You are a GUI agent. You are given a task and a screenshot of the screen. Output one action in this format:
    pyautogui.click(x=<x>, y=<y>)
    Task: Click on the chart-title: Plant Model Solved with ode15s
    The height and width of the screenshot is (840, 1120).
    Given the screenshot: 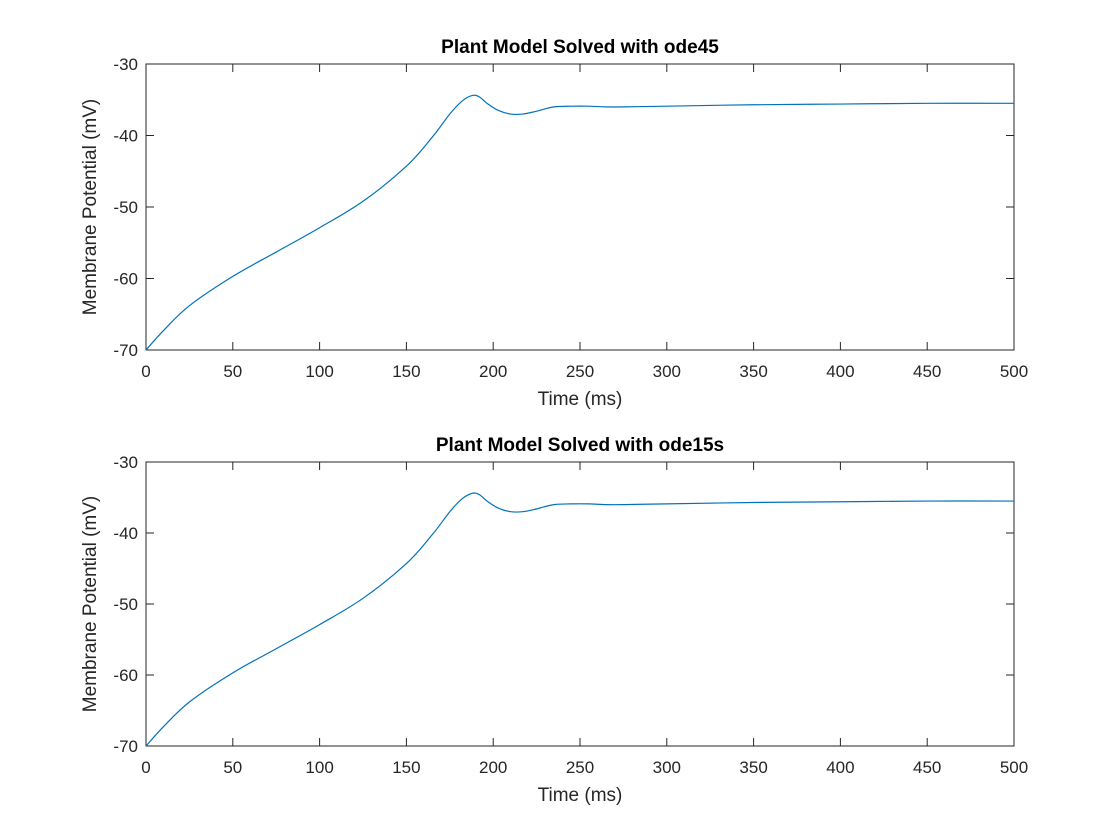 What is the action you would take?
    pyautogui.click(x=580, y=445)
    